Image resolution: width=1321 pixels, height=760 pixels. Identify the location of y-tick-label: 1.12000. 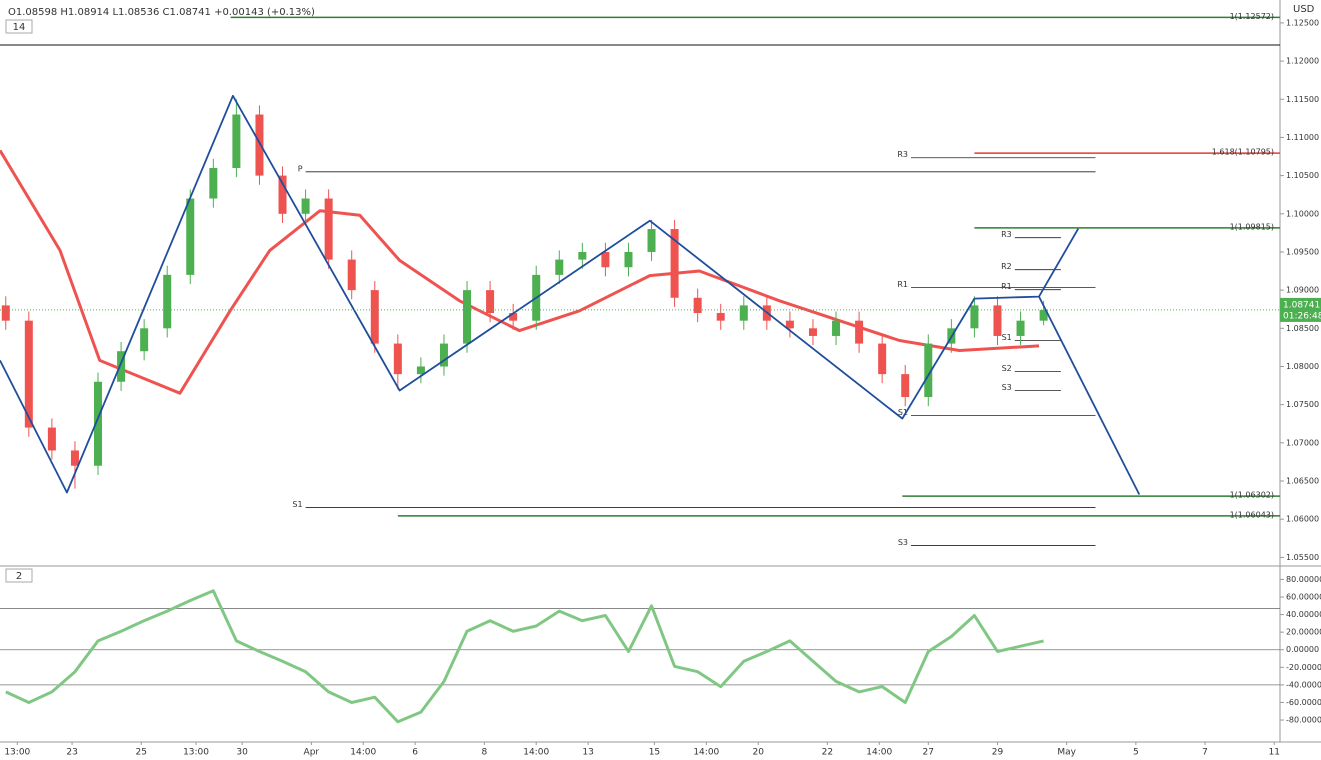
(1302, 61).